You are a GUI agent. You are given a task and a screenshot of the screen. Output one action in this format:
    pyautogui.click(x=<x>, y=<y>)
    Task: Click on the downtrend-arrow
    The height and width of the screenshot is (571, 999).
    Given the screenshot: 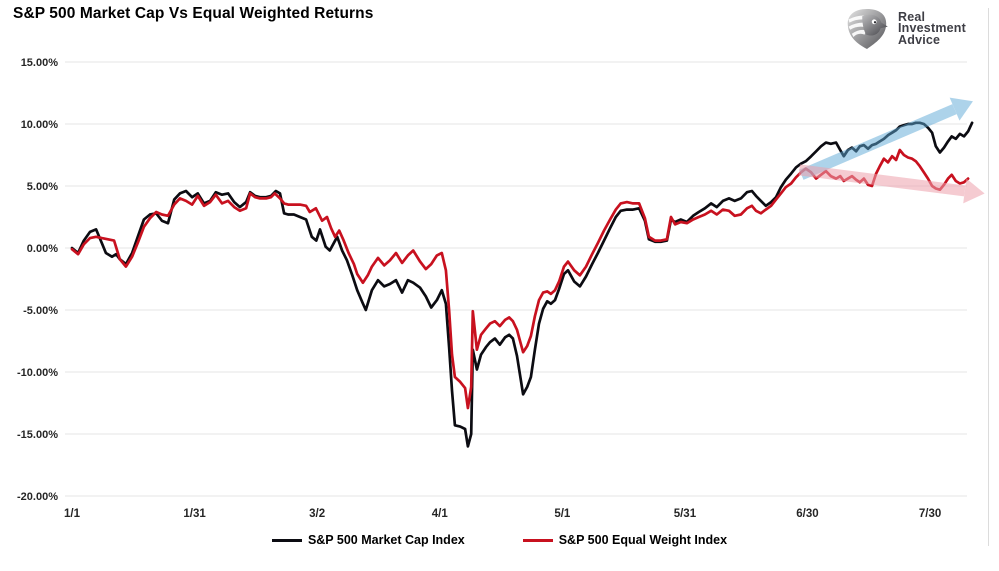 What is the action you would take?
    pyautogui.click(x=891, y=184)
    